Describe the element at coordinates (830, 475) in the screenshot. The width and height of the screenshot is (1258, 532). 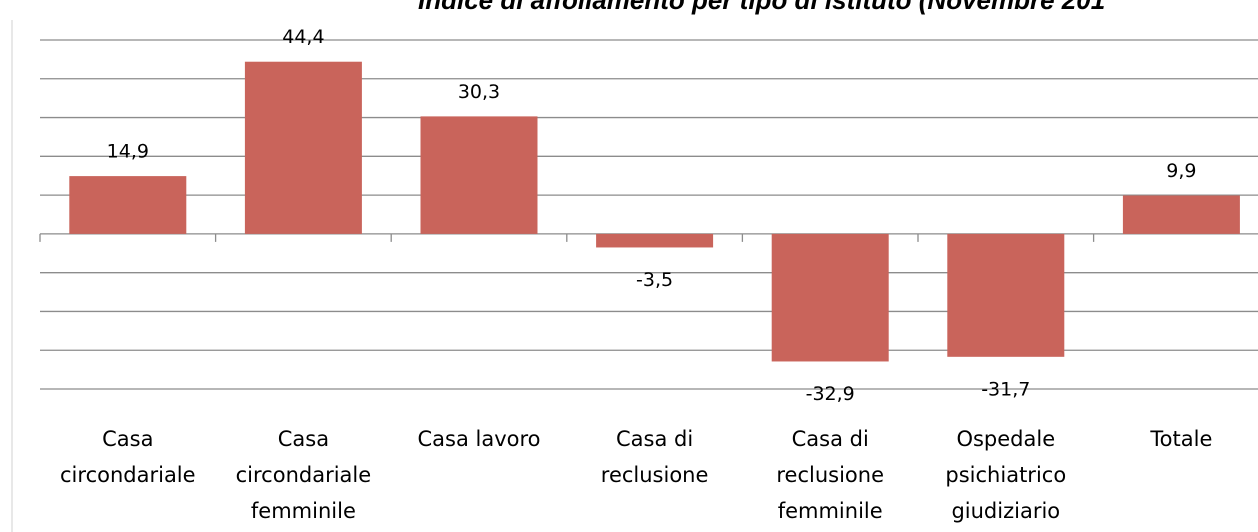
I see `x-tick-label: Casa di reclusione femminile` at that location.